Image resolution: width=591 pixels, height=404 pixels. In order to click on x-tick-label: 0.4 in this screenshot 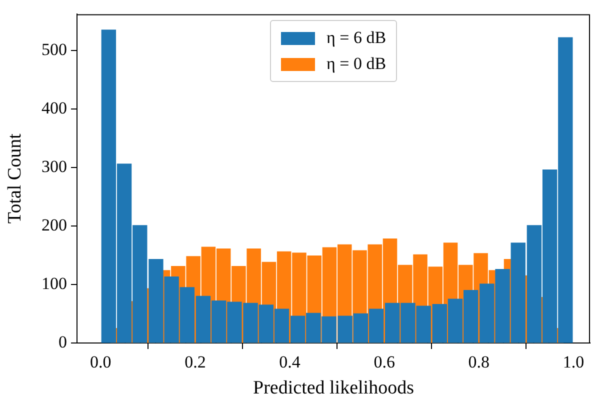, I will do `click(290, 362)`.